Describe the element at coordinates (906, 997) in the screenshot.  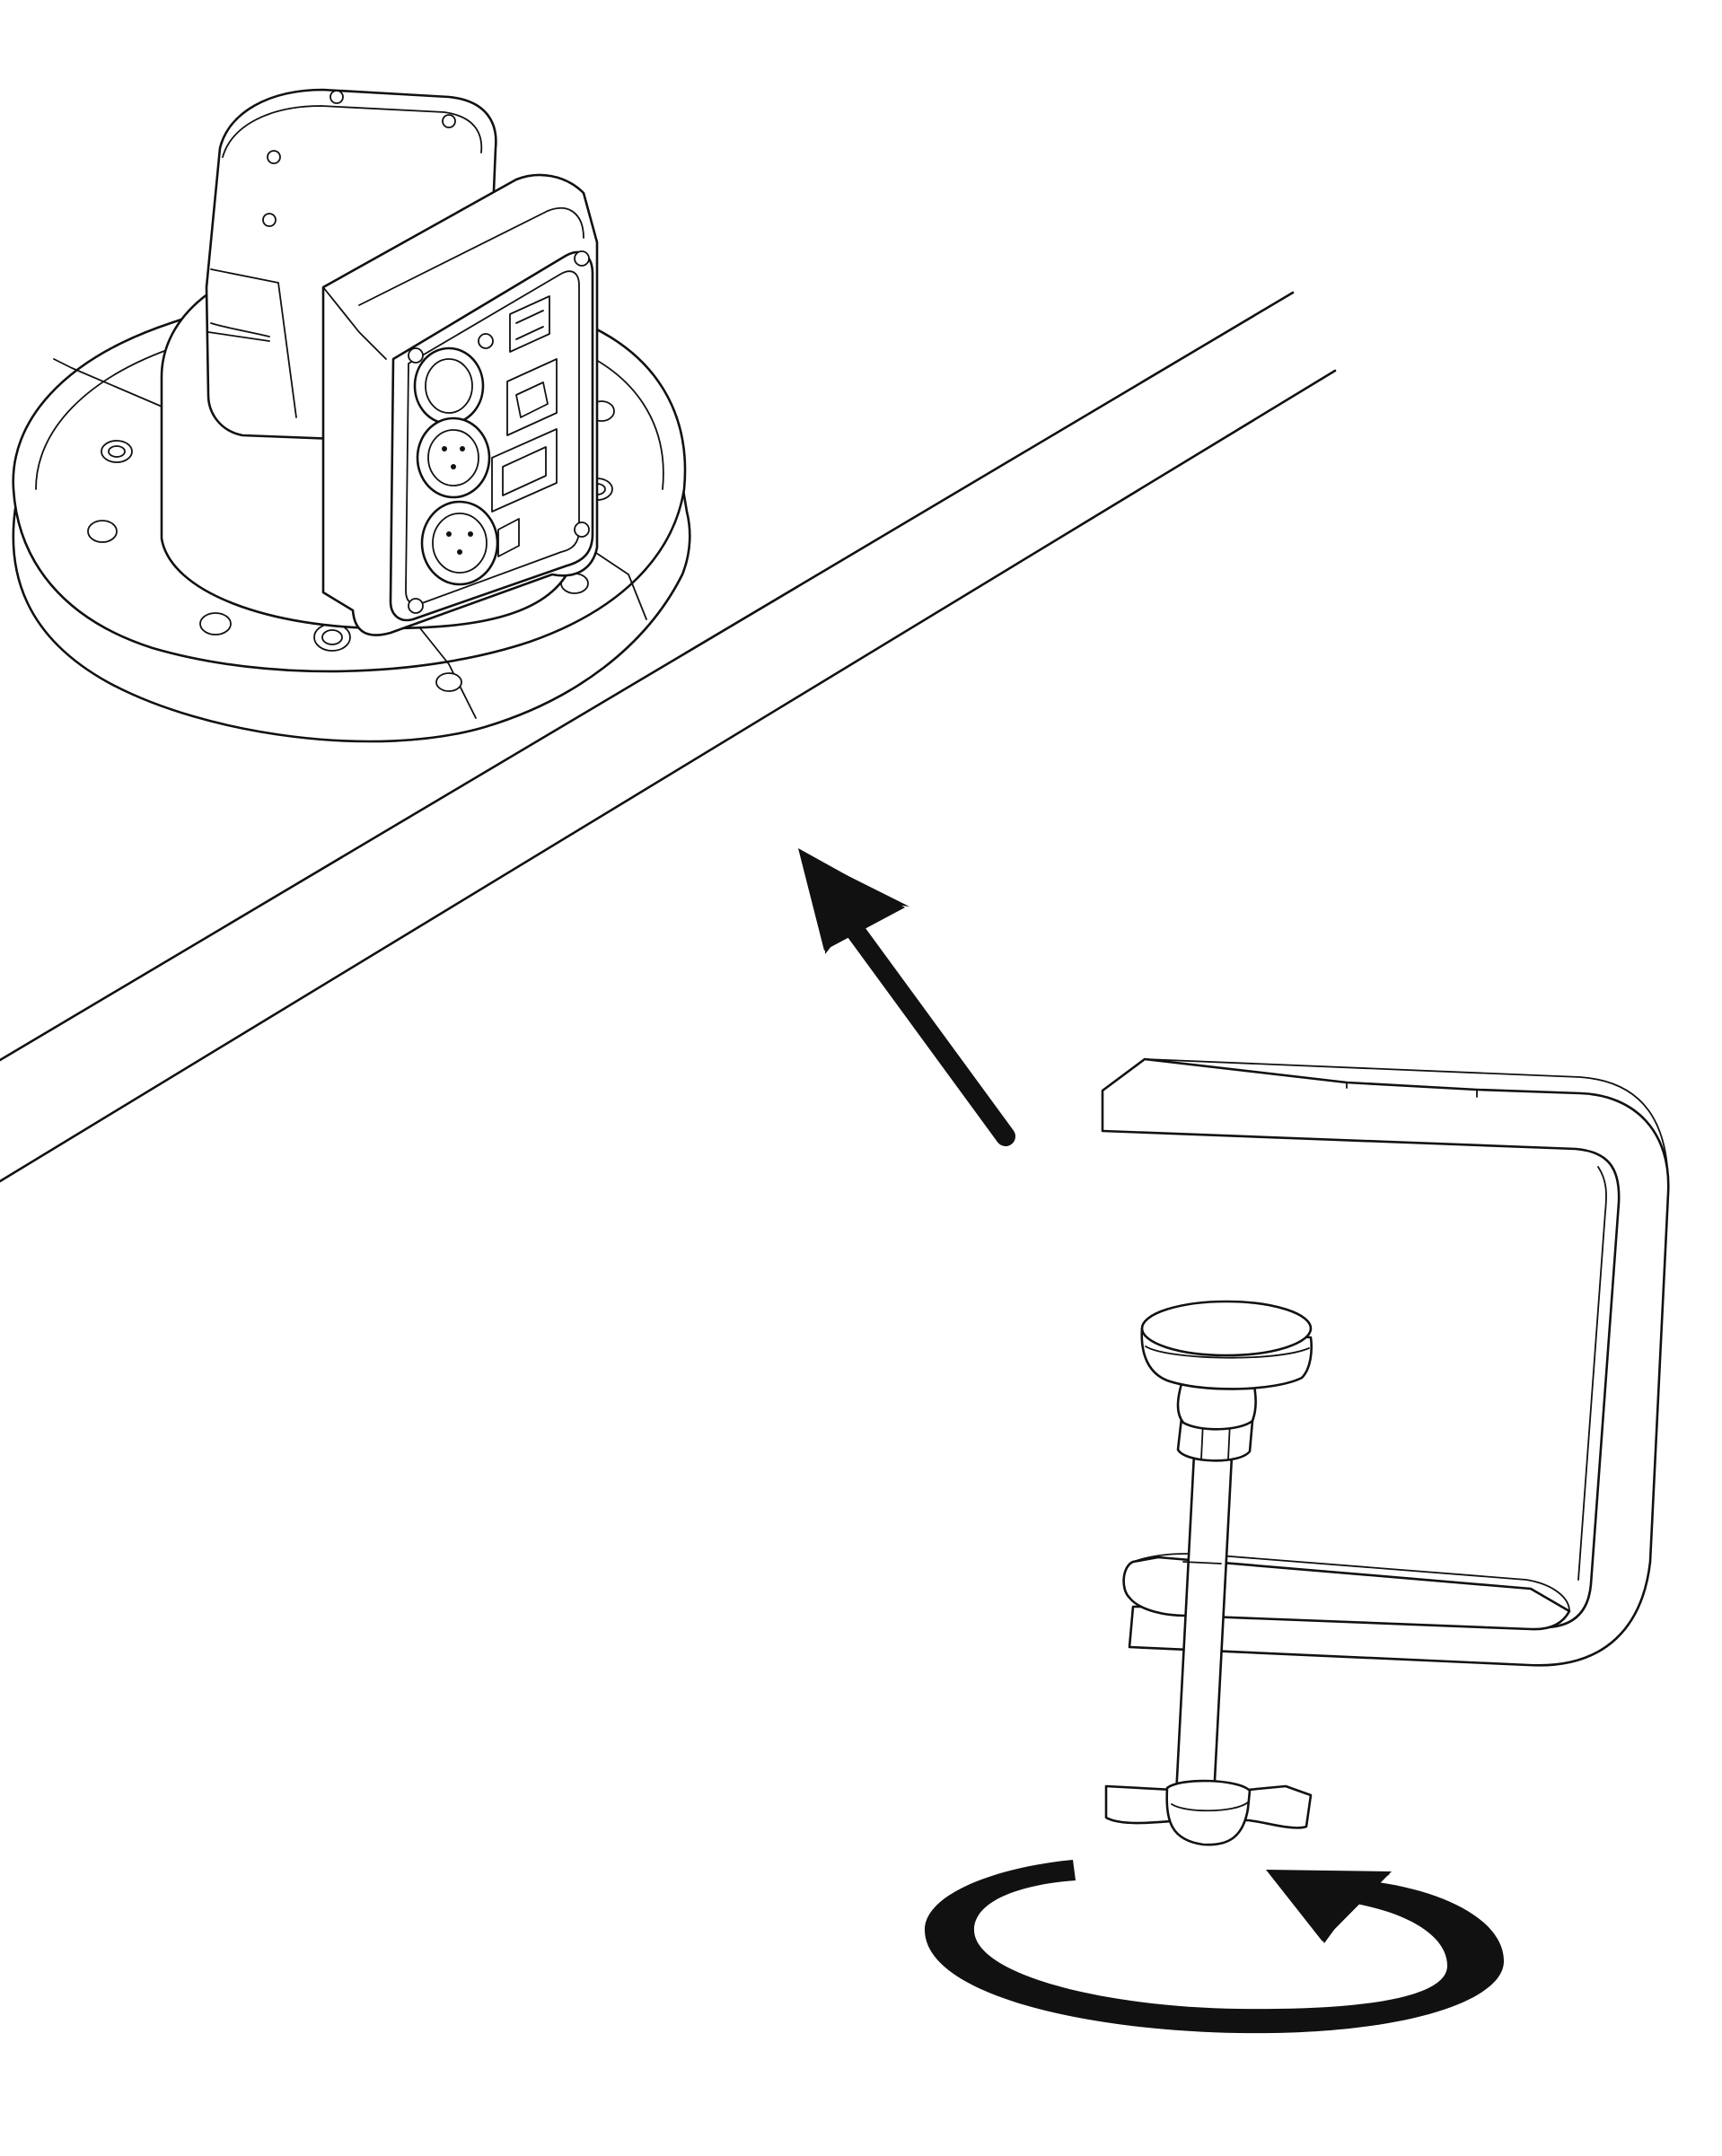
I see `direction-arrow-icon` at that location.